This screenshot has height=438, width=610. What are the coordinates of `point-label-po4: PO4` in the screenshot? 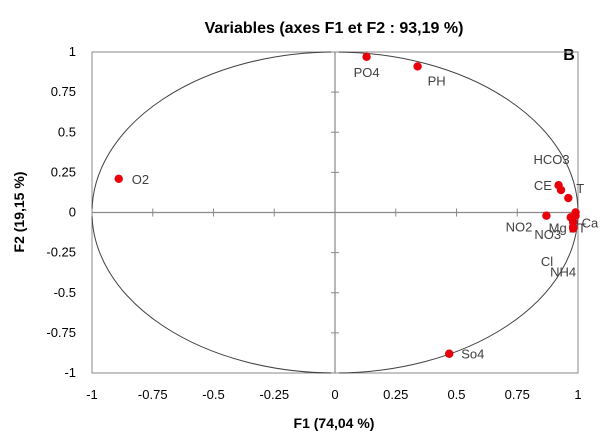 It's located at (367, 72).